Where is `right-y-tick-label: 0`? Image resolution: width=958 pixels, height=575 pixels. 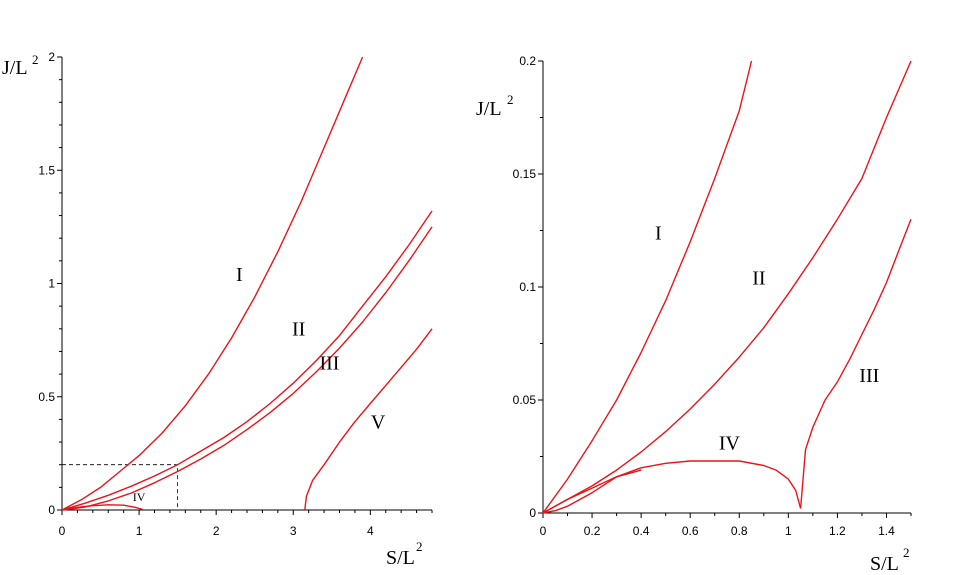
right-y-tick-label: 0 is located at coordinates (532, 513).